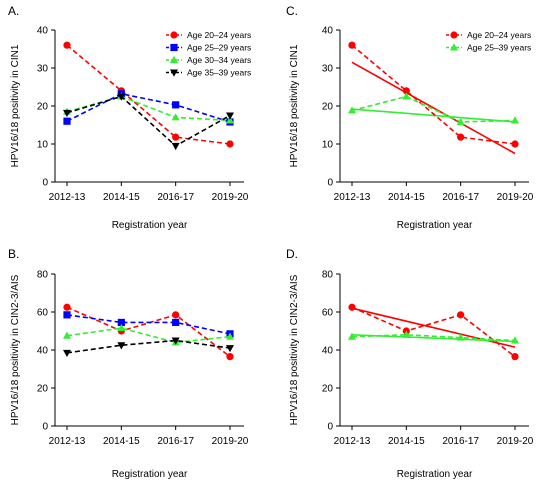 This screenshot has height=485, width=550. I want to click on y-tick-label: 60, so click(328, 313).